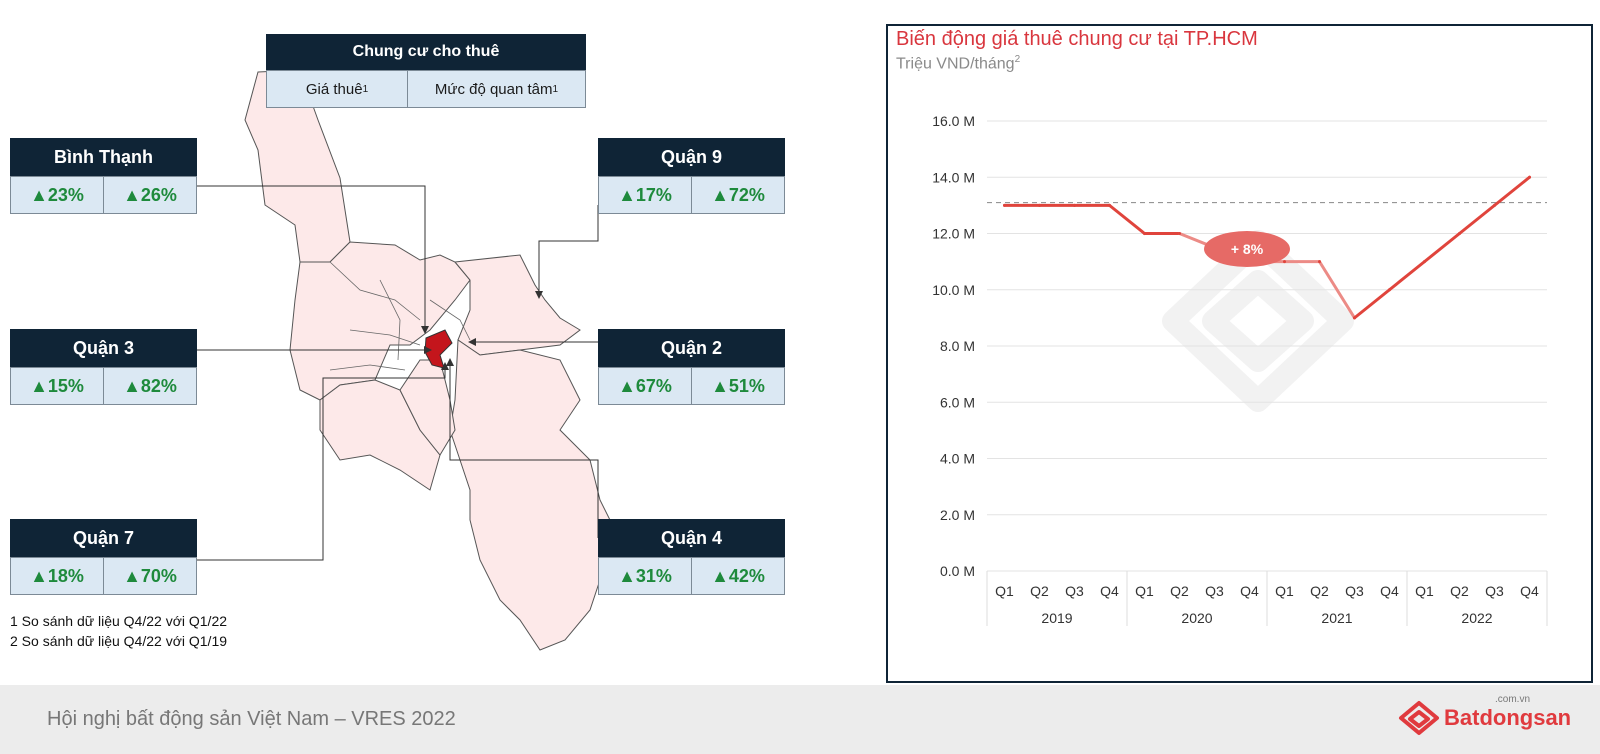 This screenshot has width=1600, height=754. I want to click on district-name: Quận 7, so click(103, 538).